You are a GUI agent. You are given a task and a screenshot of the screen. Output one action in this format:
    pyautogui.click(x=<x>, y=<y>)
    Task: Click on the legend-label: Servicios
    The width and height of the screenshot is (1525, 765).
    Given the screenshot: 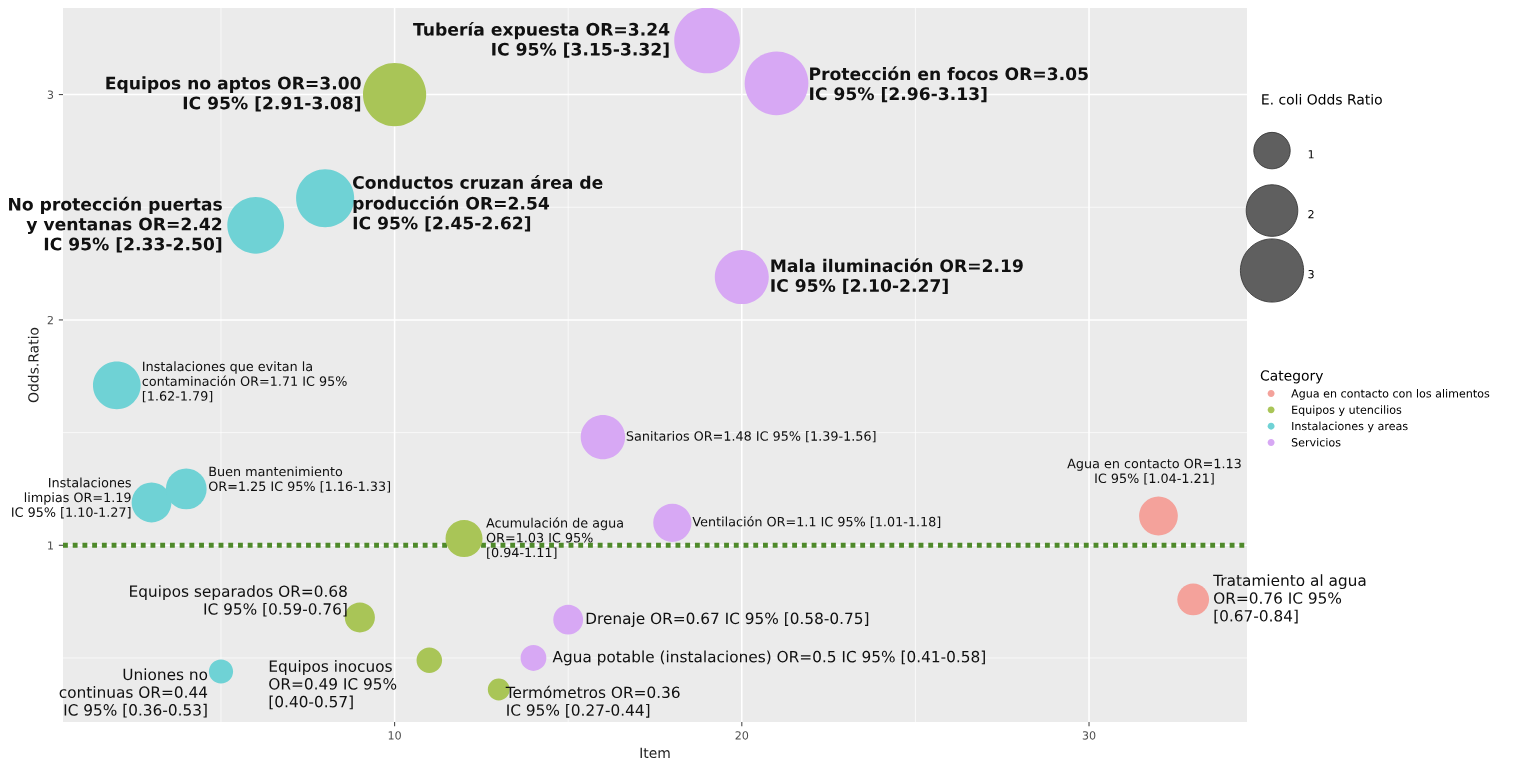 What is the action you would take?
    pyautogui.click(x=1316, y=442)
    